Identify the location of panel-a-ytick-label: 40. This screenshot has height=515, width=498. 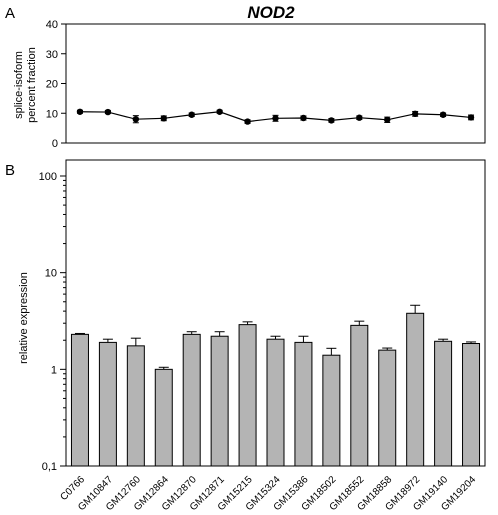
(52, 25).